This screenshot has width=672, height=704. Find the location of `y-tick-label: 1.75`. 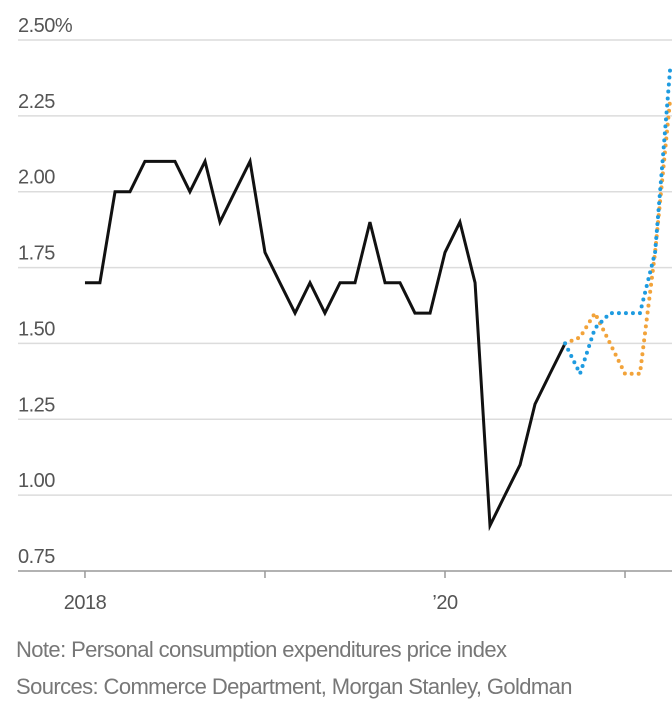

y-tick-label: 1.75 is located at coordinates (36, 254).